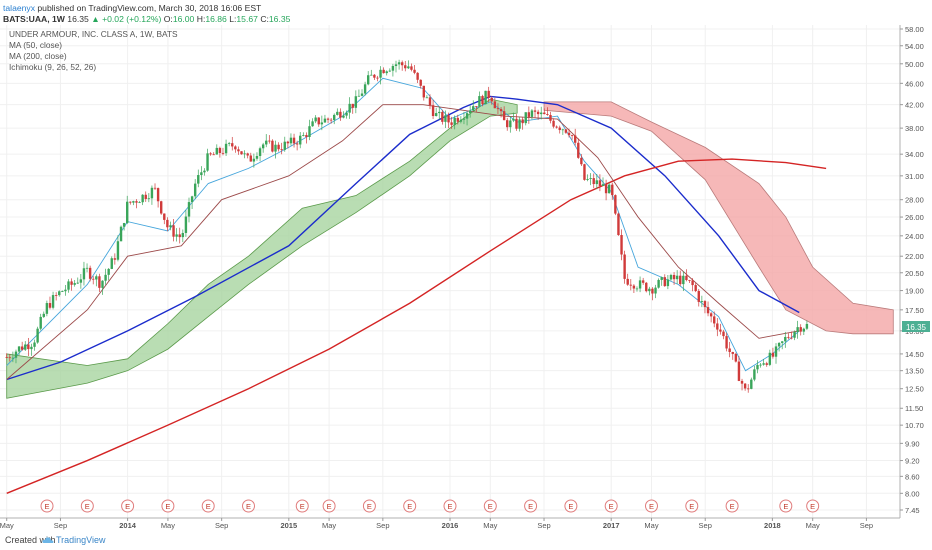 The width and height of the screenshot is (932, 550). I want to click on author-link: talaenyx, so click(19, 8).